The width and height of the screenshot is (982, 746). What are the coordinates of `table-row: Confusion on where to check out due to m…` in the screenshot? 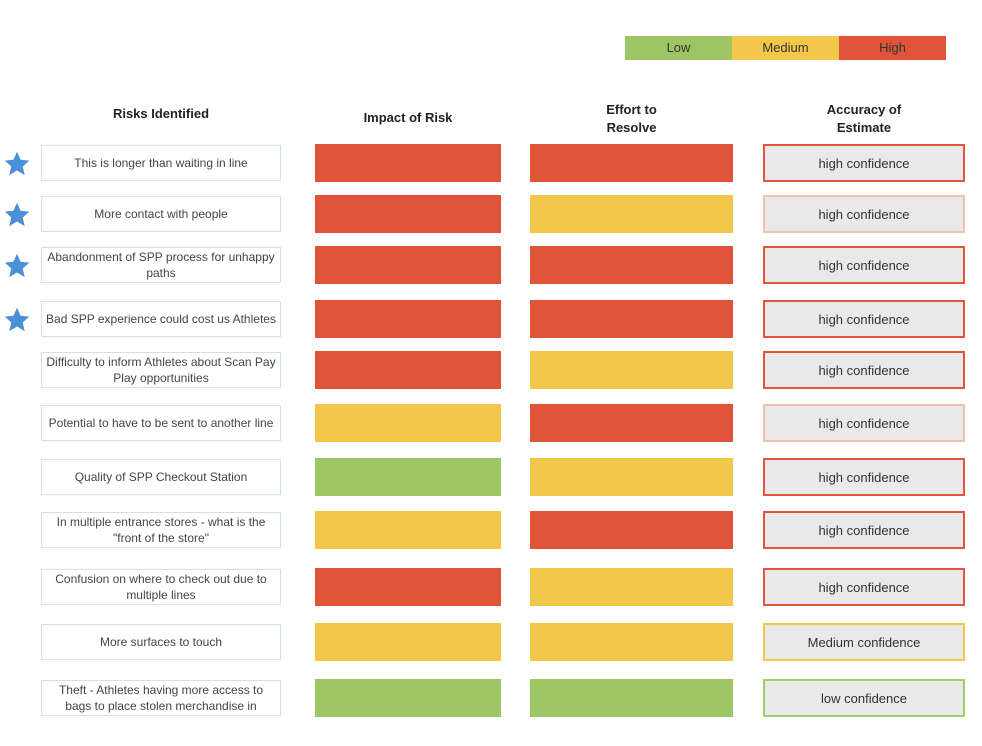 It's located at (491, 587).